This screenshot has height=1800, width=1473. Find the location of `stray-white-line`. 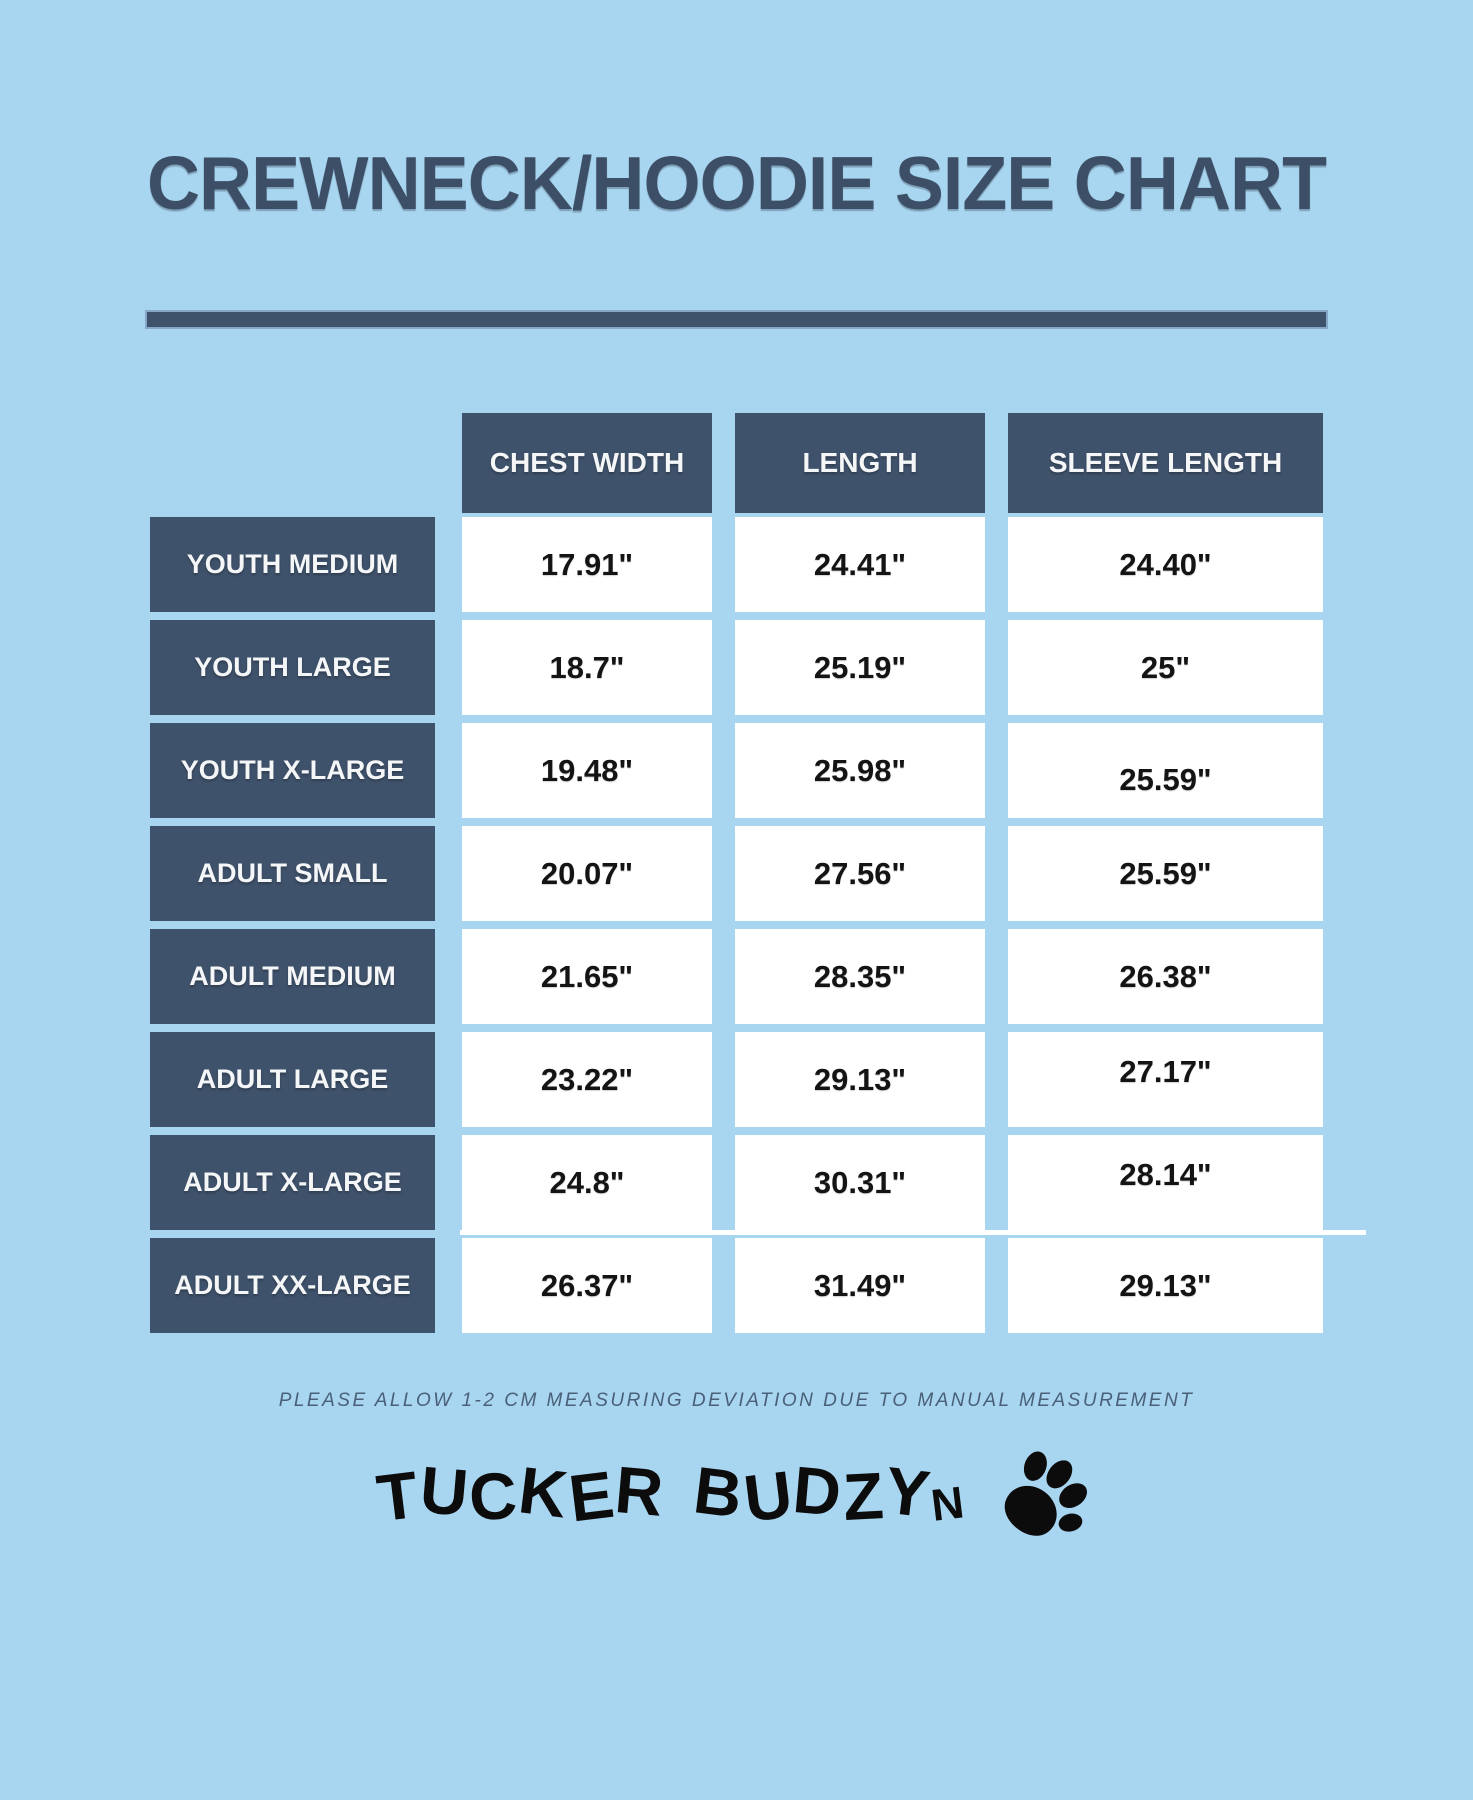

stray-white-line is located at coordinates (913, 1232).